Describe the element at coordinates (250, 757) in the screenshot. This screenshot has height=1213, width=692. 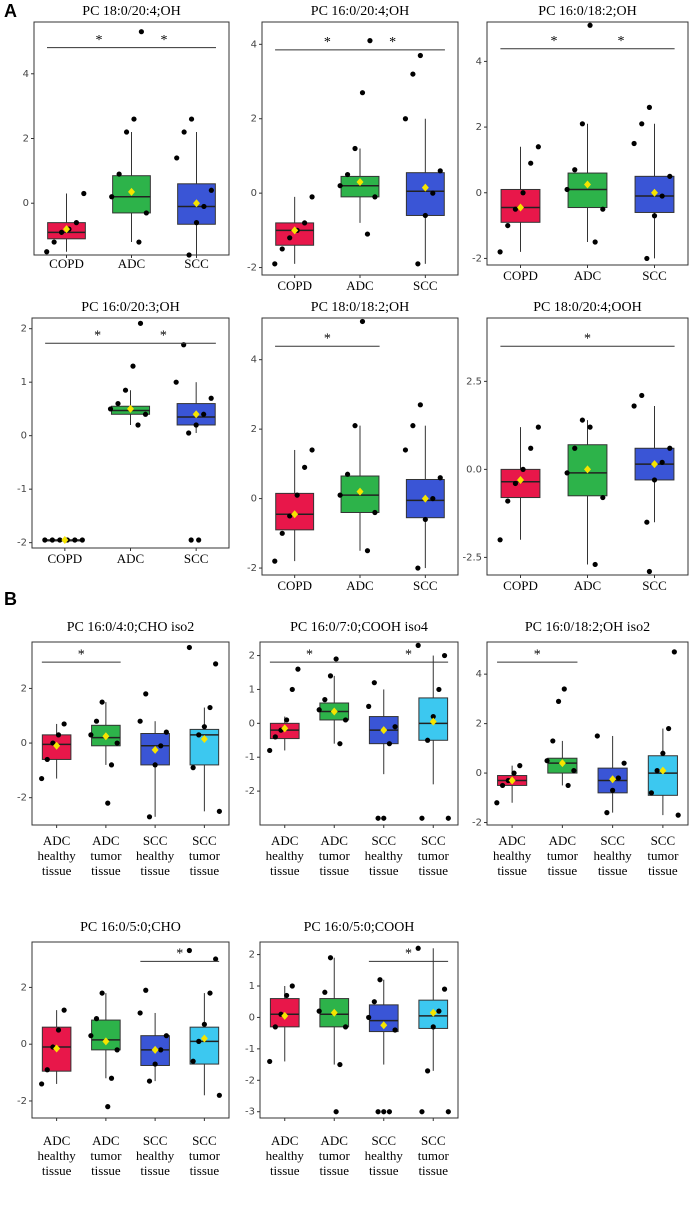
I see `y-tick-label: -1` at that location.